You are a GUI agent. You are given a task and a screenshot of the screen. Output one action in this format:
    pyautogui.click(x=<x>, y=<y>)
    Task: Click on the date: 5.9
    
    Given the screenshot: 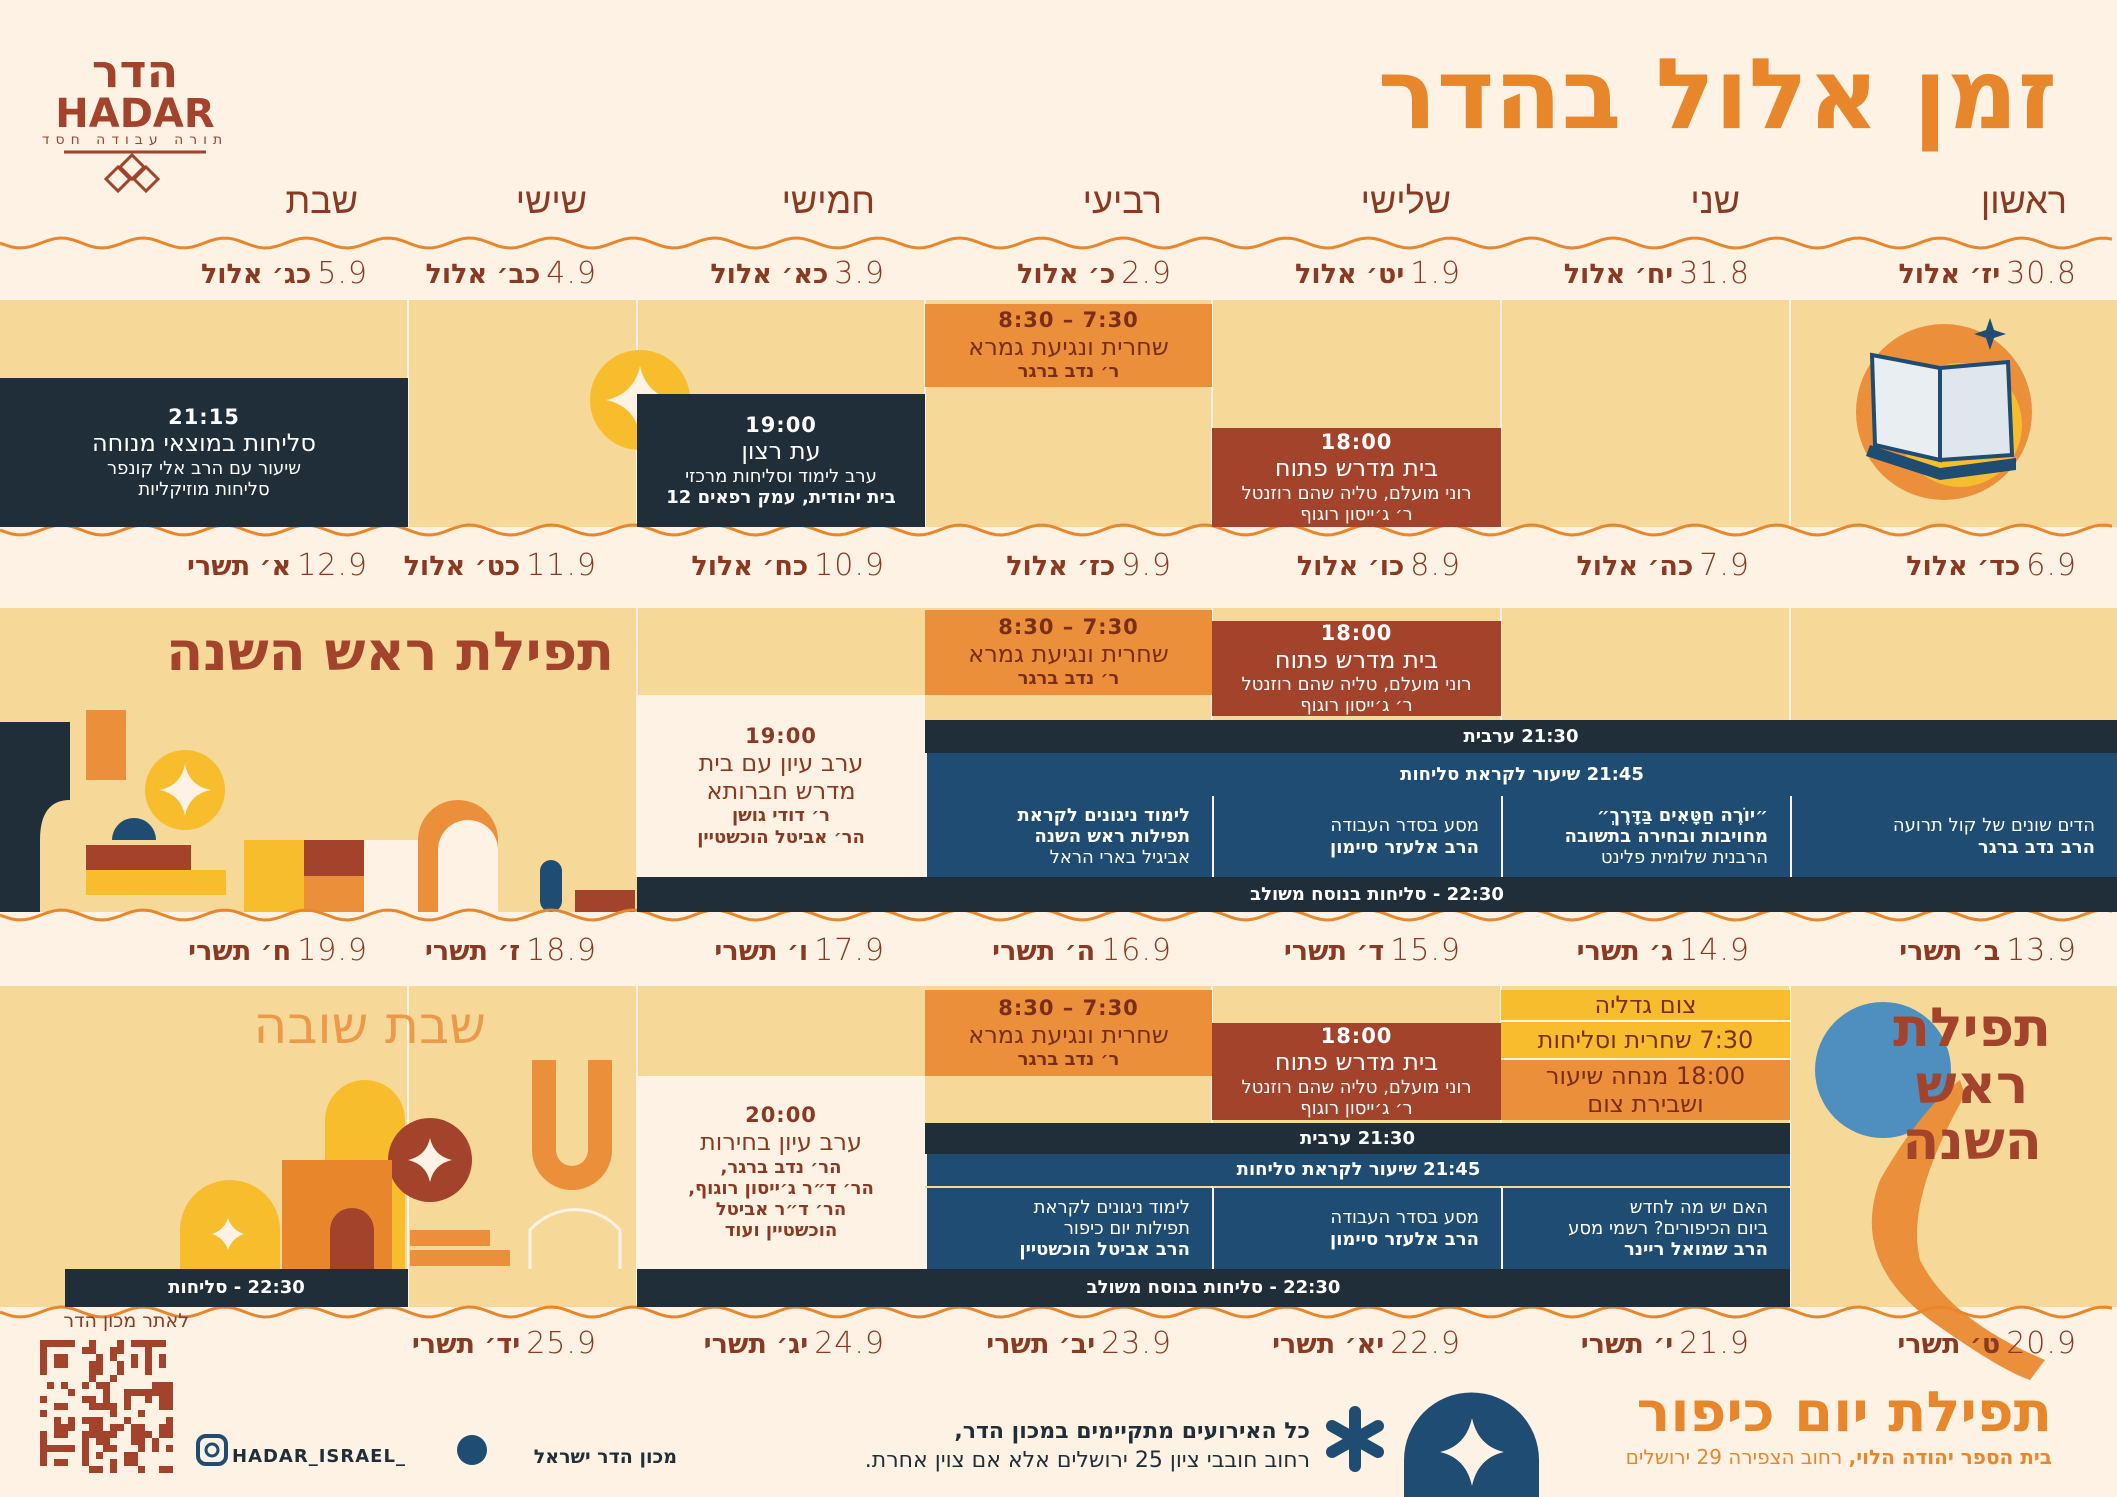 What is the action you would take?
    pyautogui.click(x=342, y=273)
    